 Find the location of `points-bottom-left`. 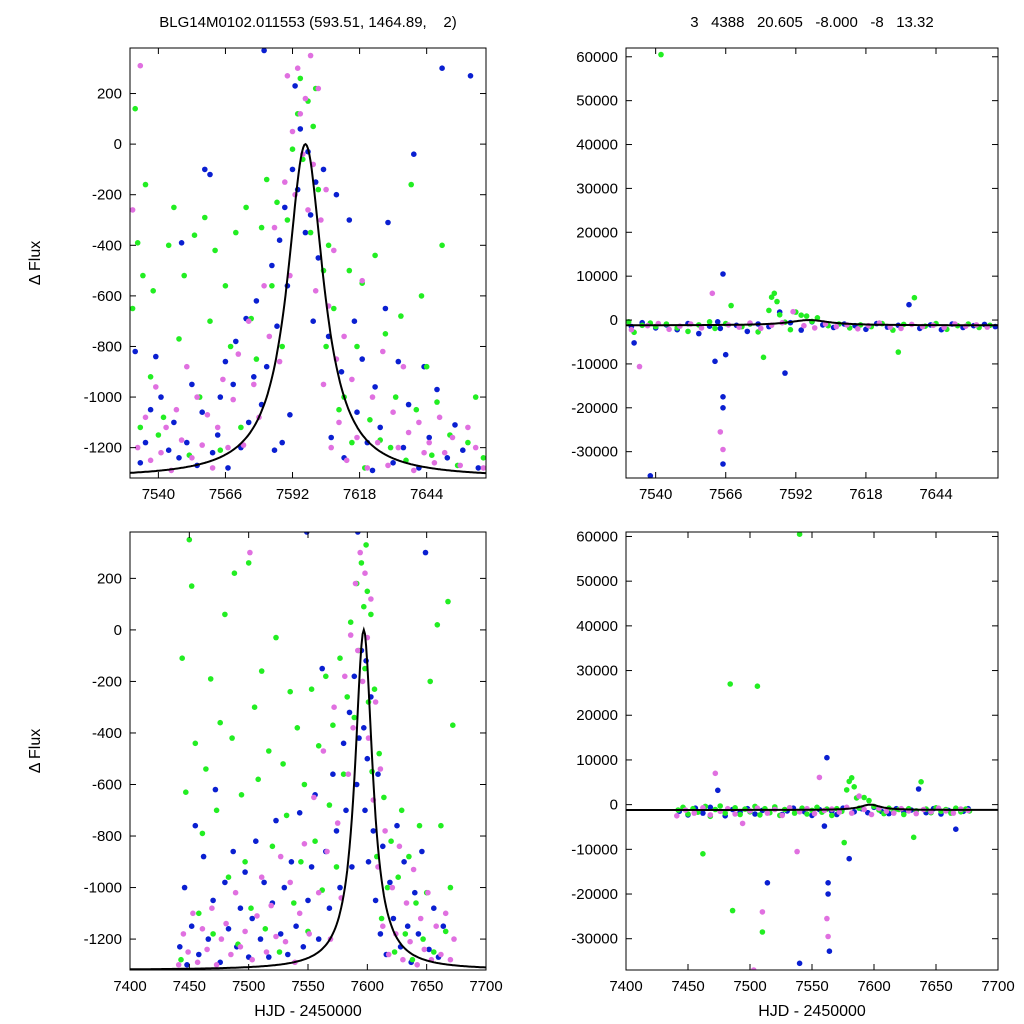

points-bottom-left is located at coordinates (316, 750).